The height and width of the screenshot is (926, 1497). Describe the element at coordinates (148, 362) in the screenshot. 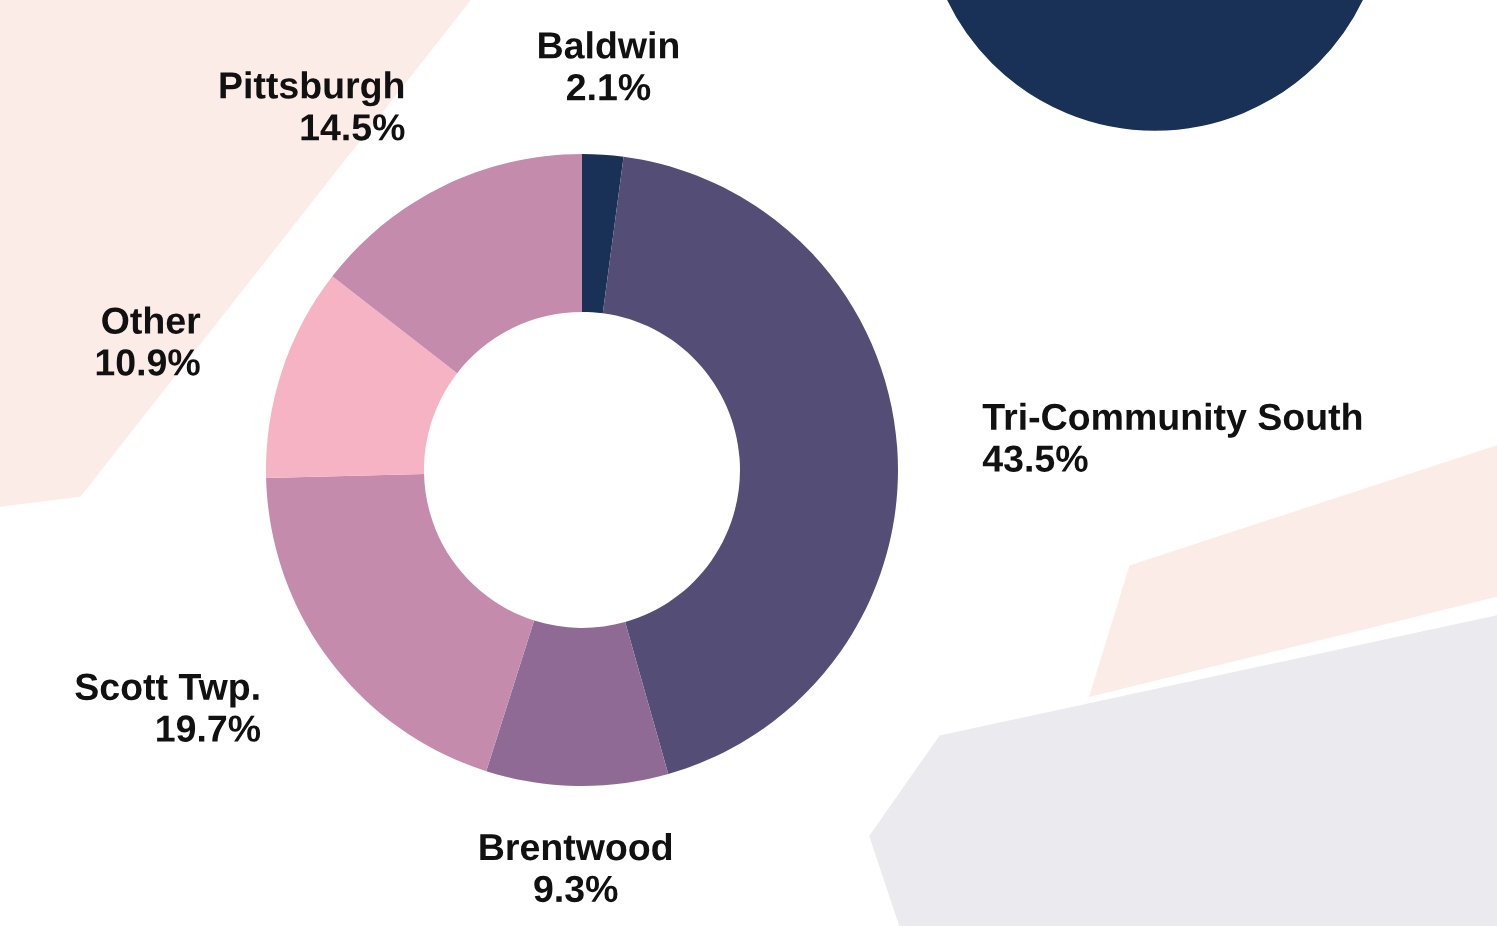

I see `data-label: 10.9%` at that location.